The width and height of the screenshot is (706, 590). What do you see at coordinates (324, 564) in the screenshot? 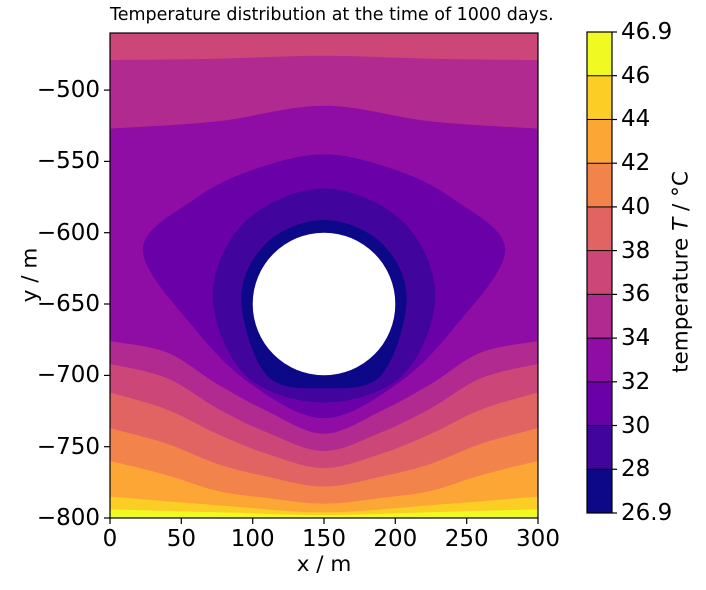
I see `x-axis-label: x / m` at bounding box center [324, 564].